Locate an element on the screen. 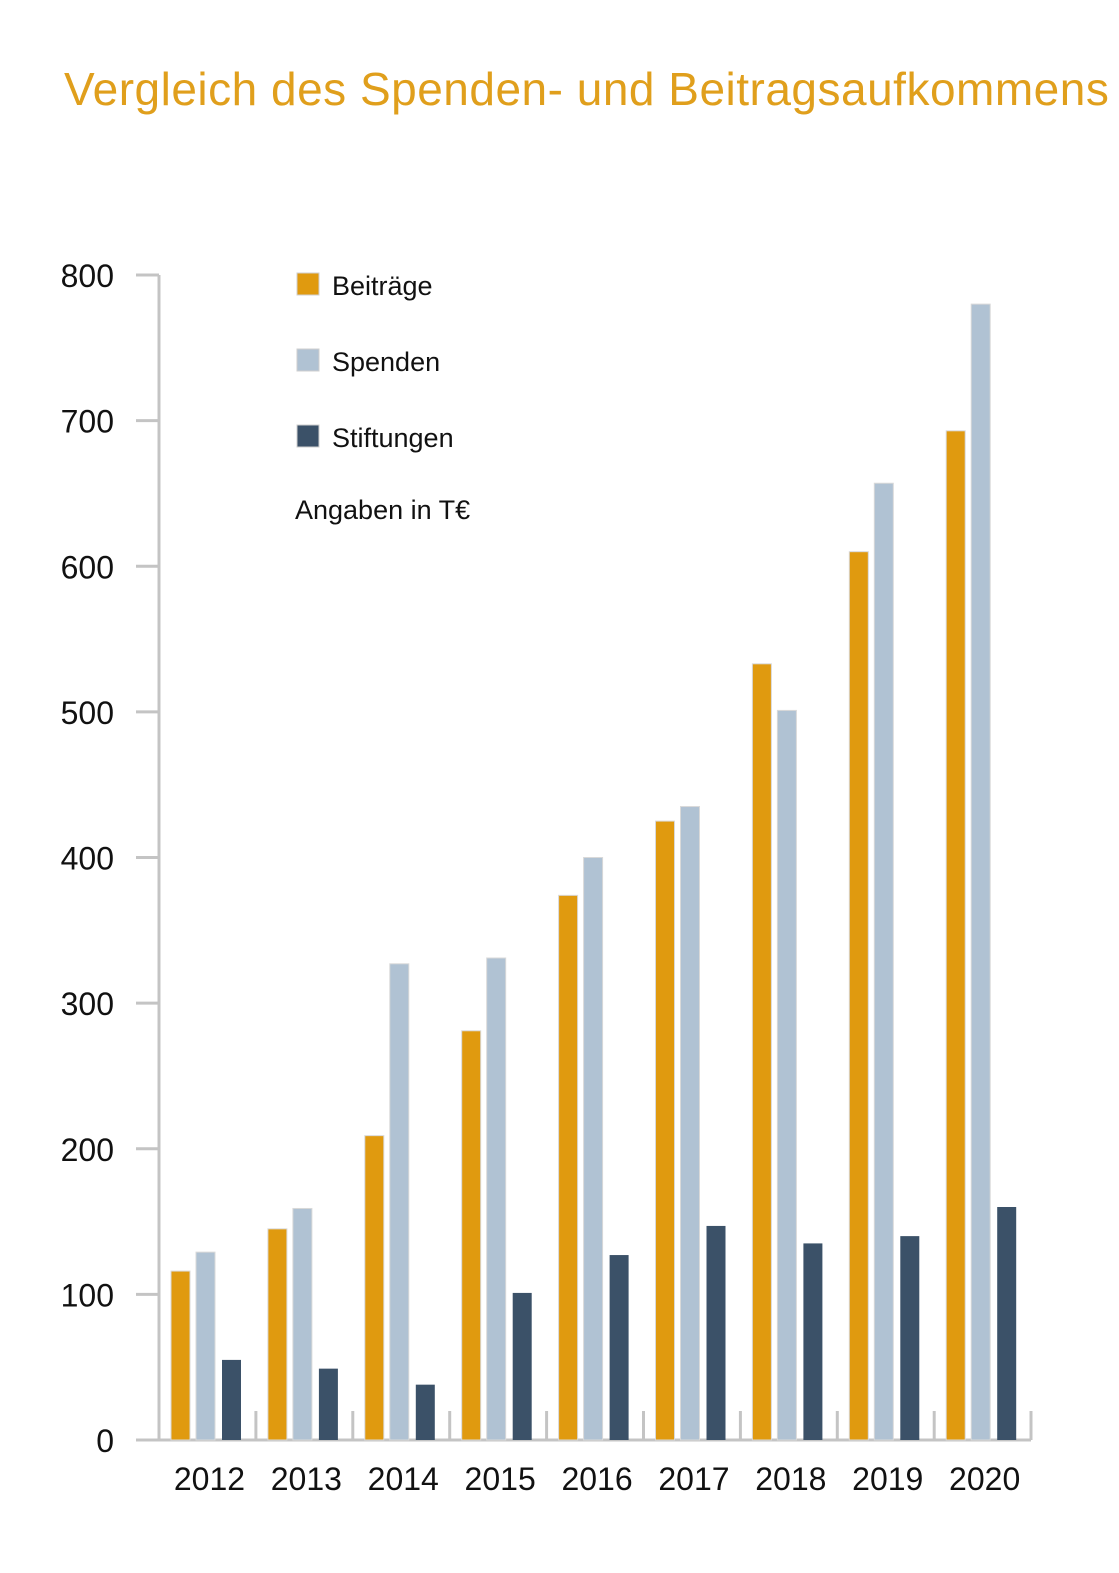 The width and height of the screenshot is (1119, 1573). unit-note: Angaben in T€ is located at coordinates (382, 510).